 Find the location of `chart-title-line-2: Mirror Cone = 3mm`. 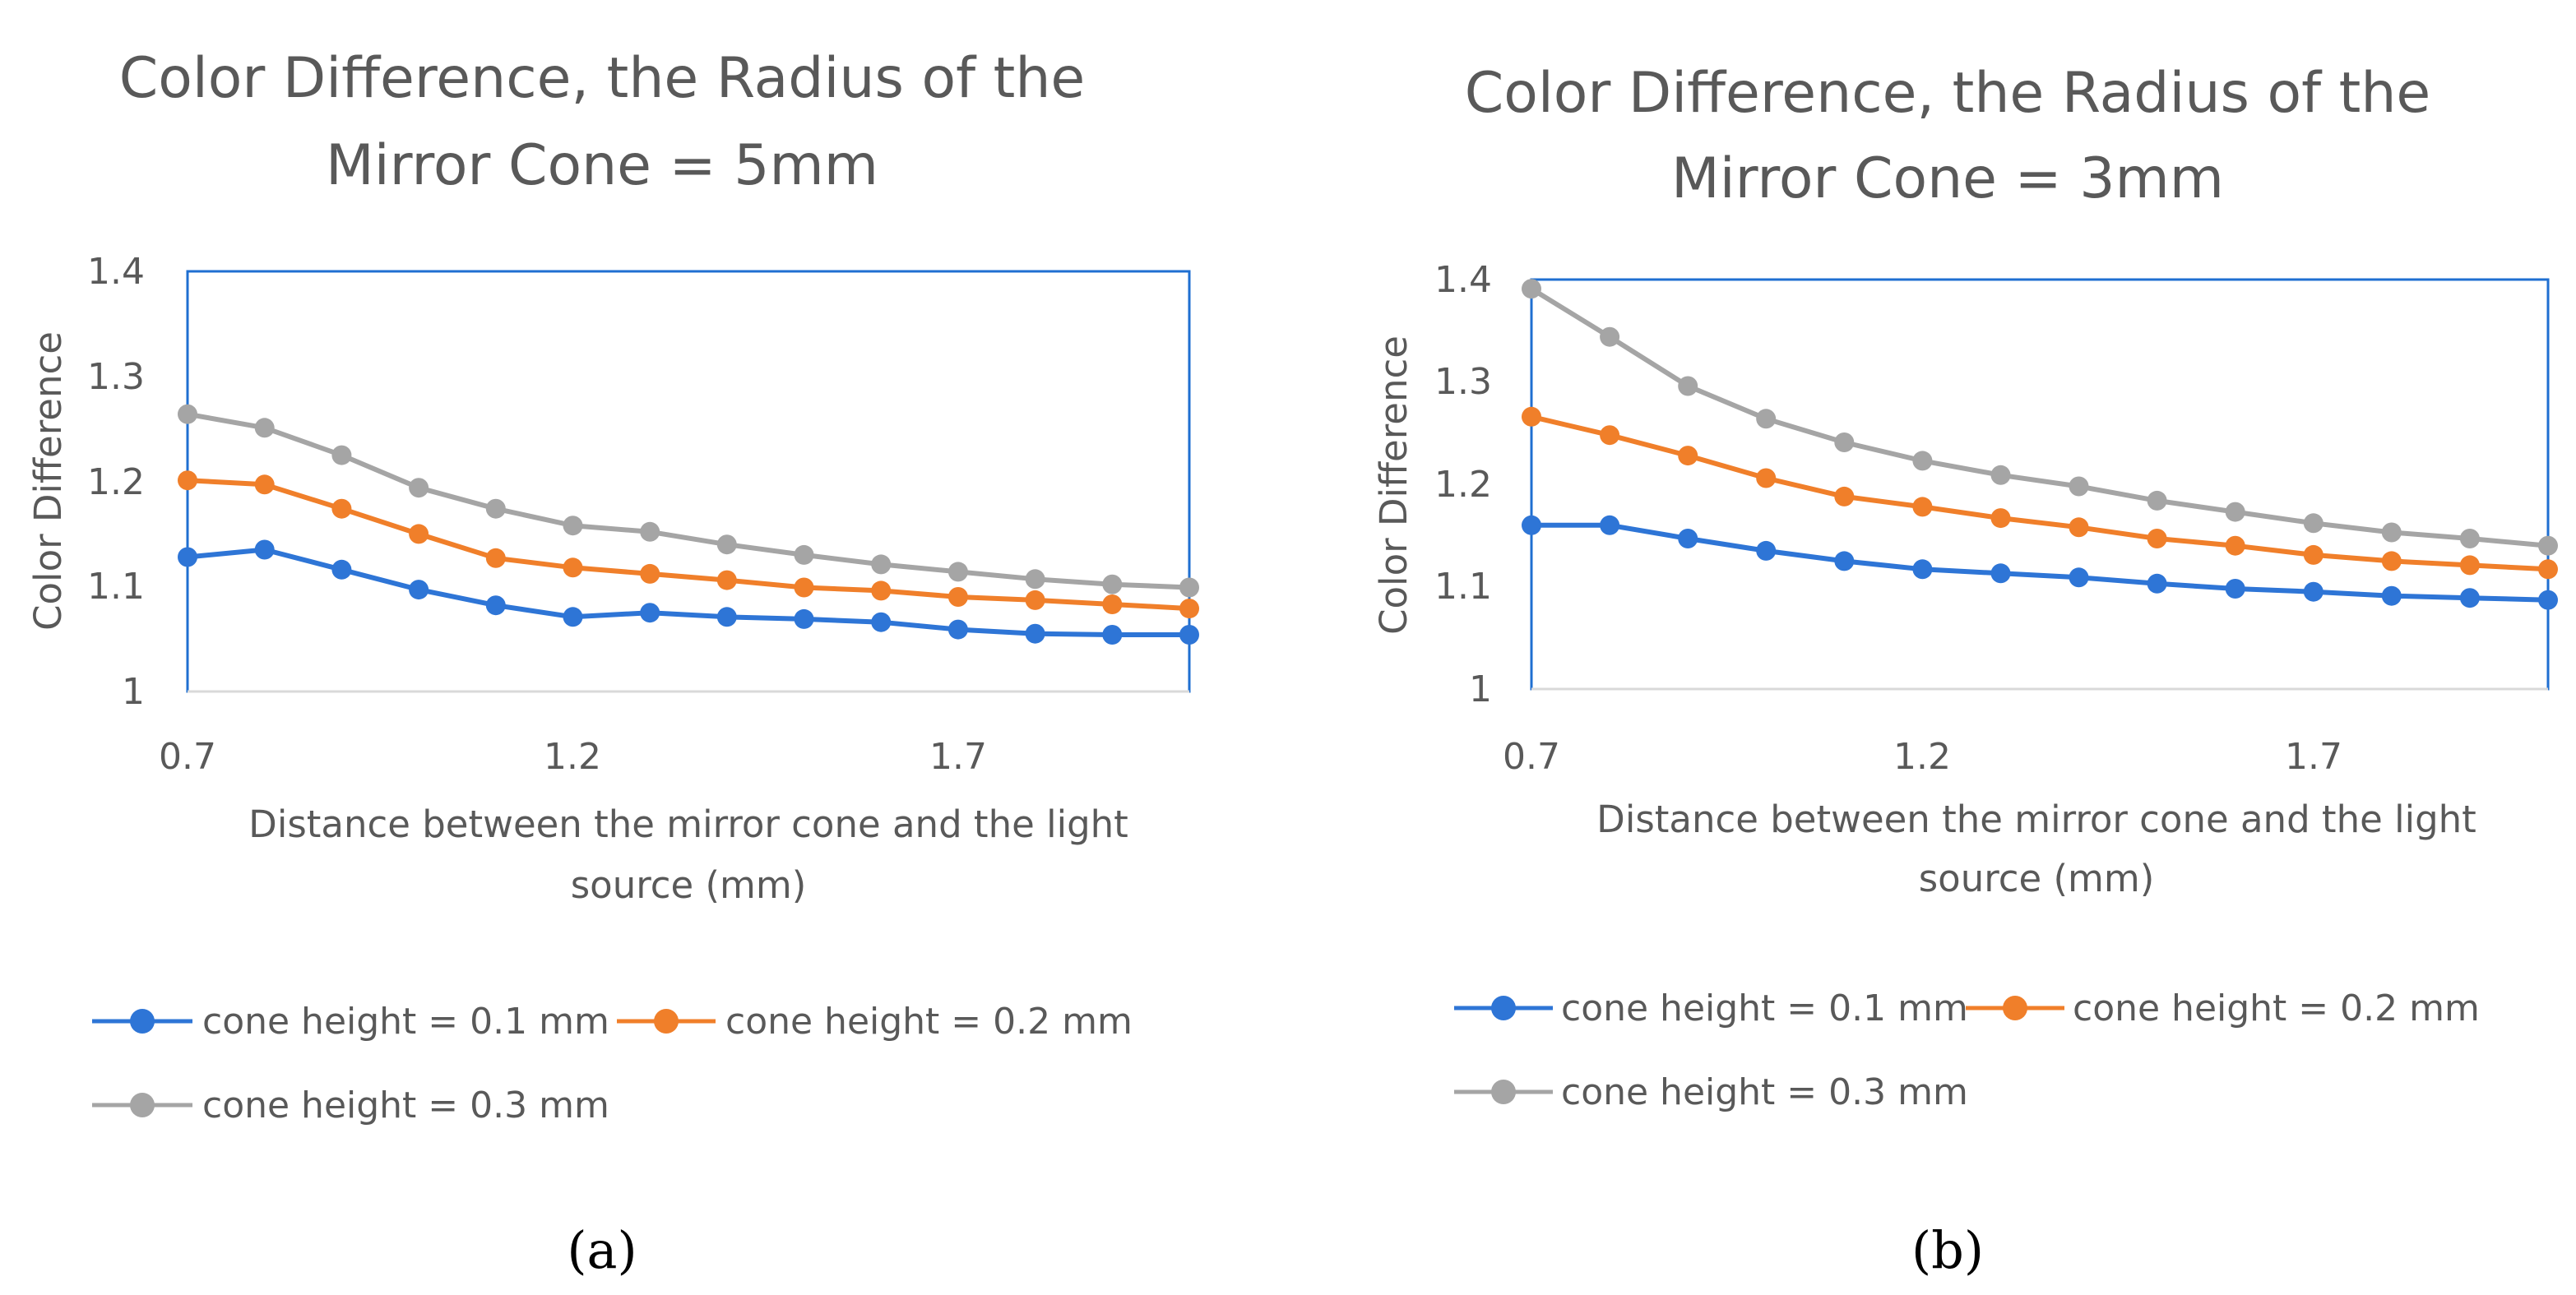

chart-title-line-2: Mirror Cone = 3mm is located at coordinates (1948, 178).